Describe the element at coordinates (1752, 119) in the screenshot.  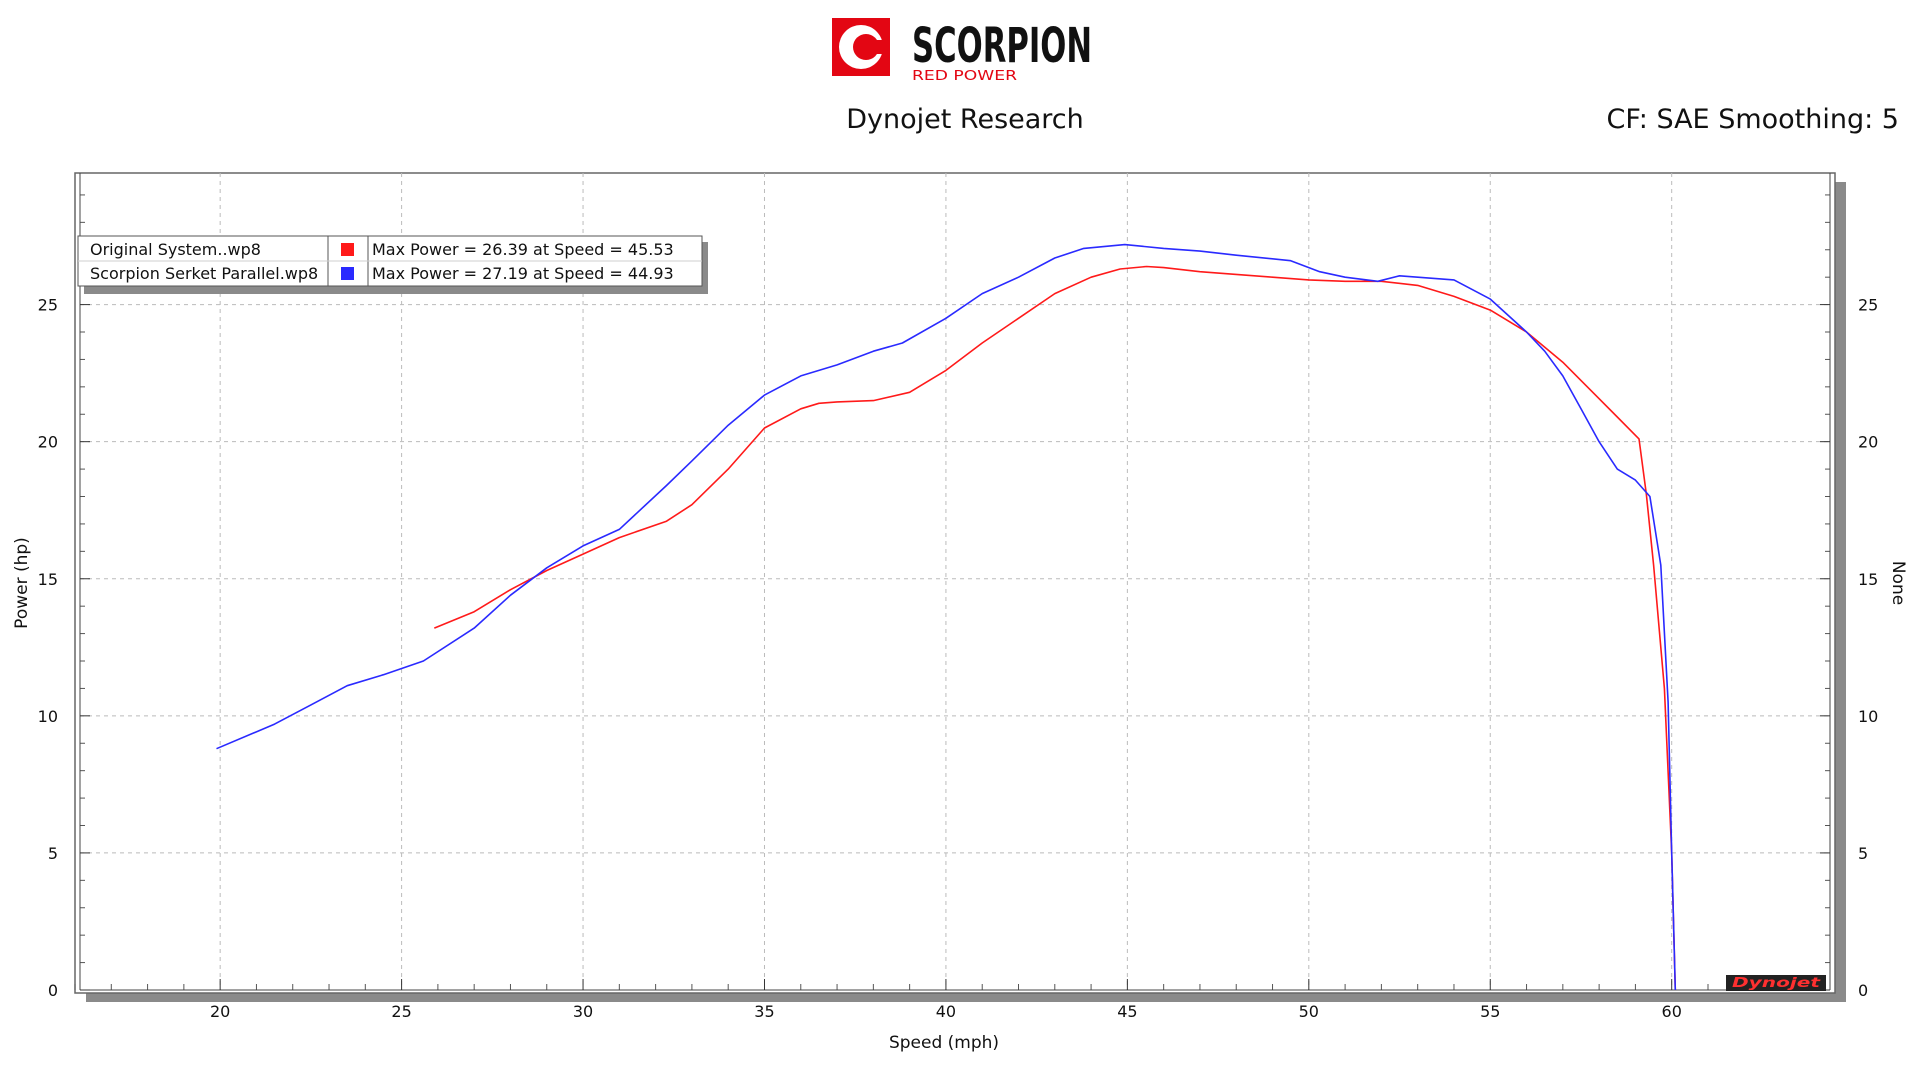
I see `correction-info: CF: SAE Smoothing: 5` at that location.